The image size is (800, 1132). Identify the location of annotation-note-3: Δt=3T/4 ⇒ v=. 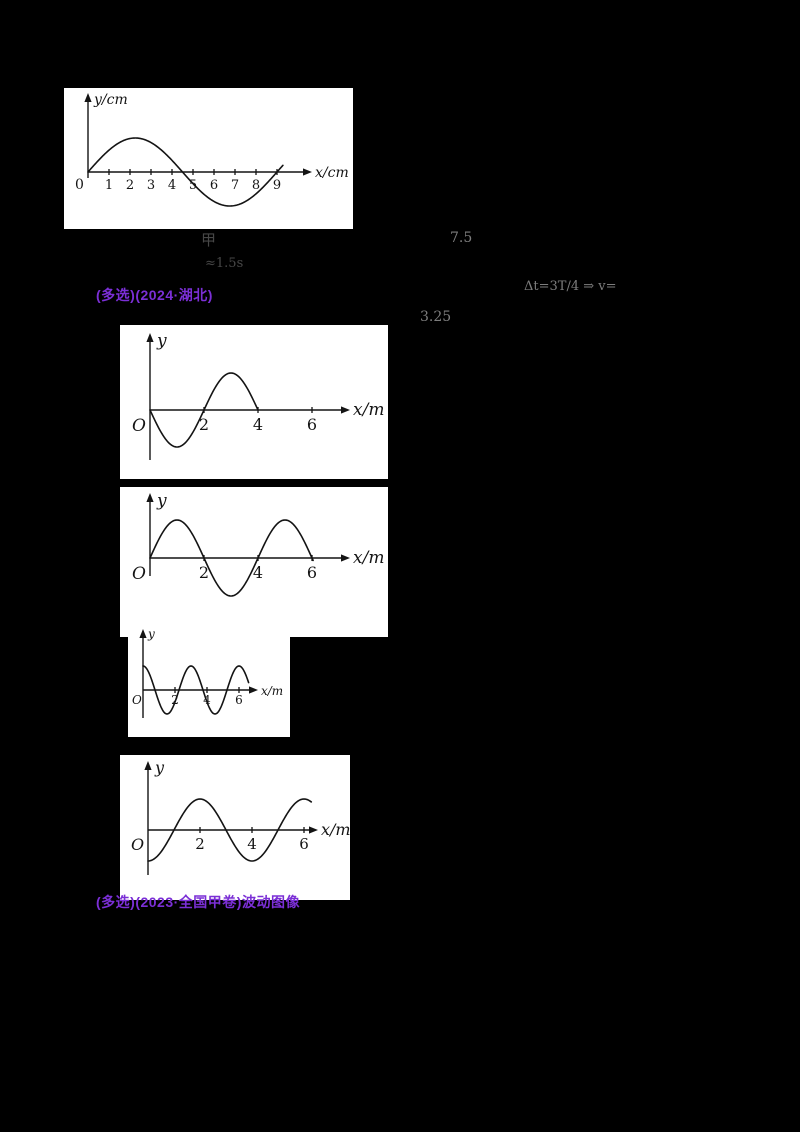
(570, 286).